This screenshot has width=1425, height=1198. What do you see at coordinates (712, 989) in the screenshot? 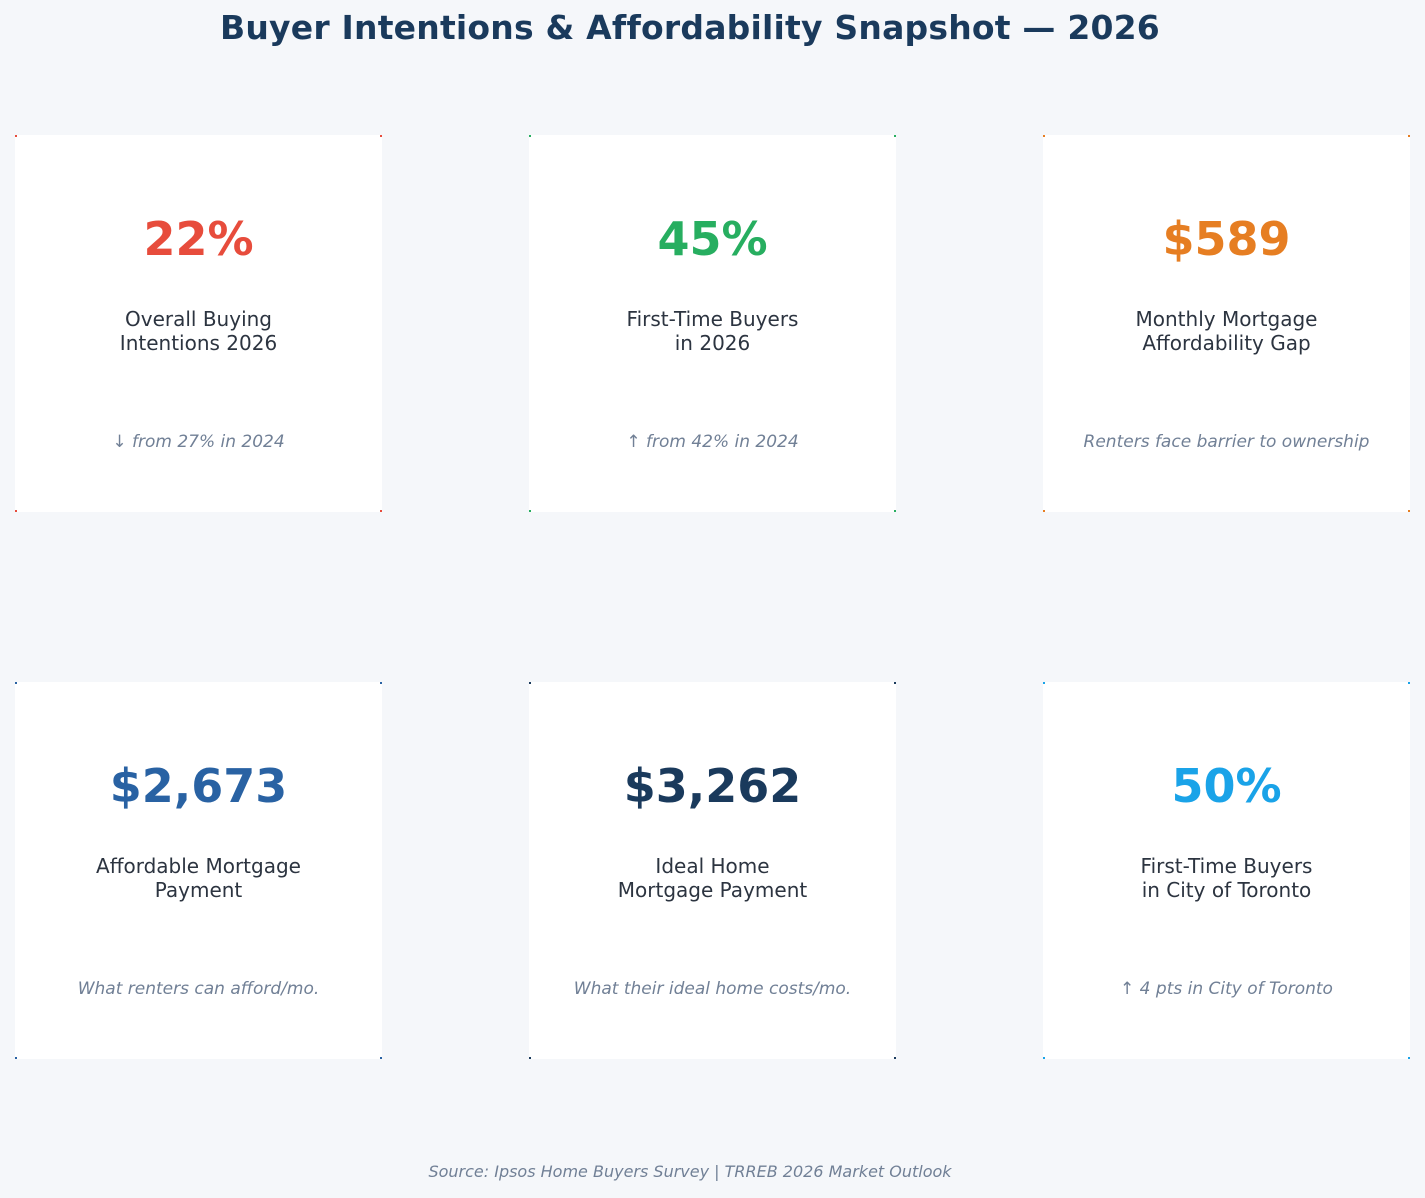
I see `kpi-note: What their ideal home costs/mo.` at bounding box center [712, 989].